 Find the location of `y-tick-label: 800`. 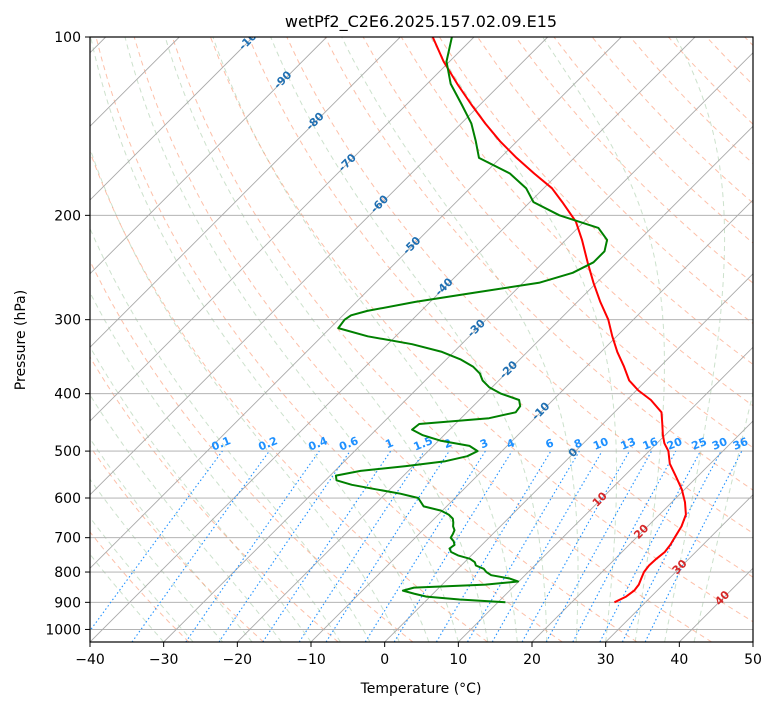

y-tick-label: 800 is located at coordinates (67, 573).